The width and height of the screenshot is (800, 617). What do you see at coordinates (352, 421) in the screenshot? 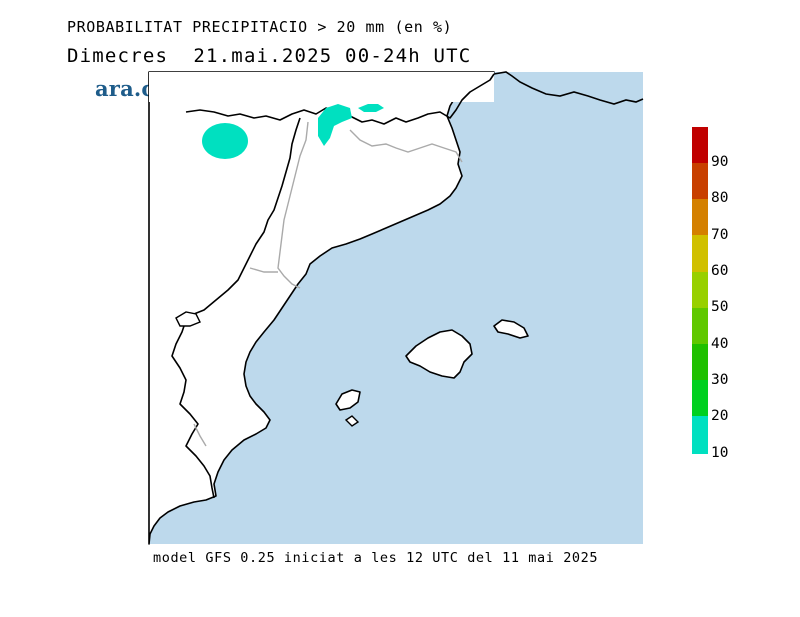
I see `island-formentera` at bounding box center [352, 421].